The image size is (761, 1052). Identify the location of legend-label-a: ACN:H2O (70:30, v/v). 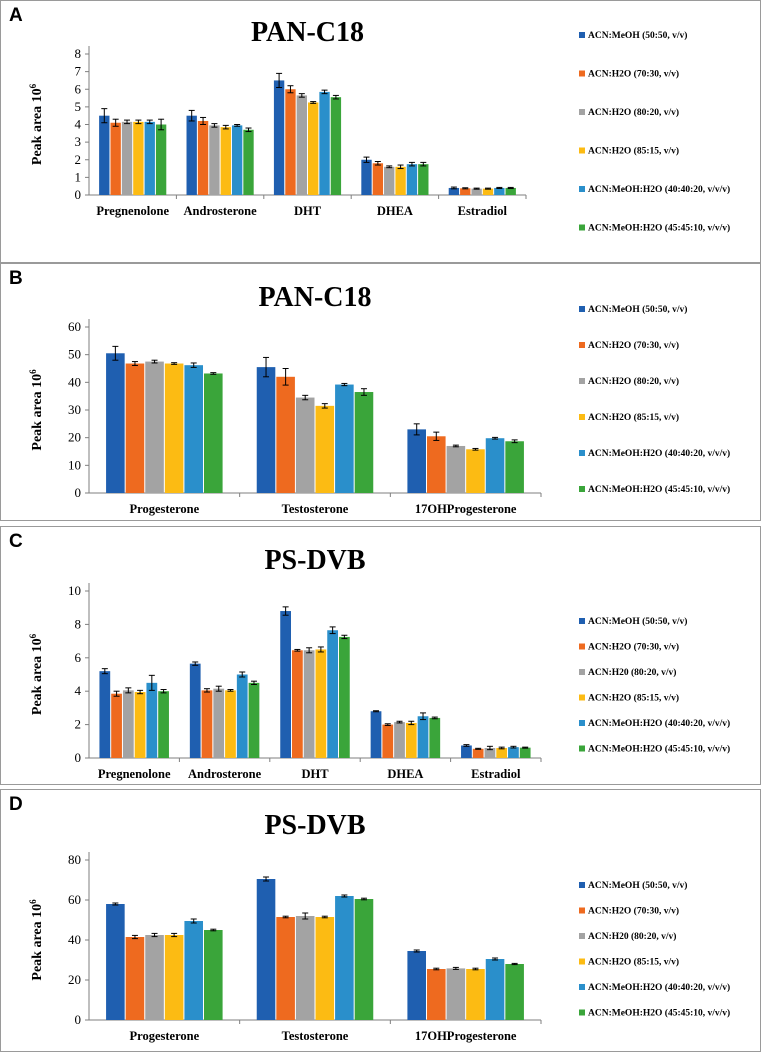
(633, 74).